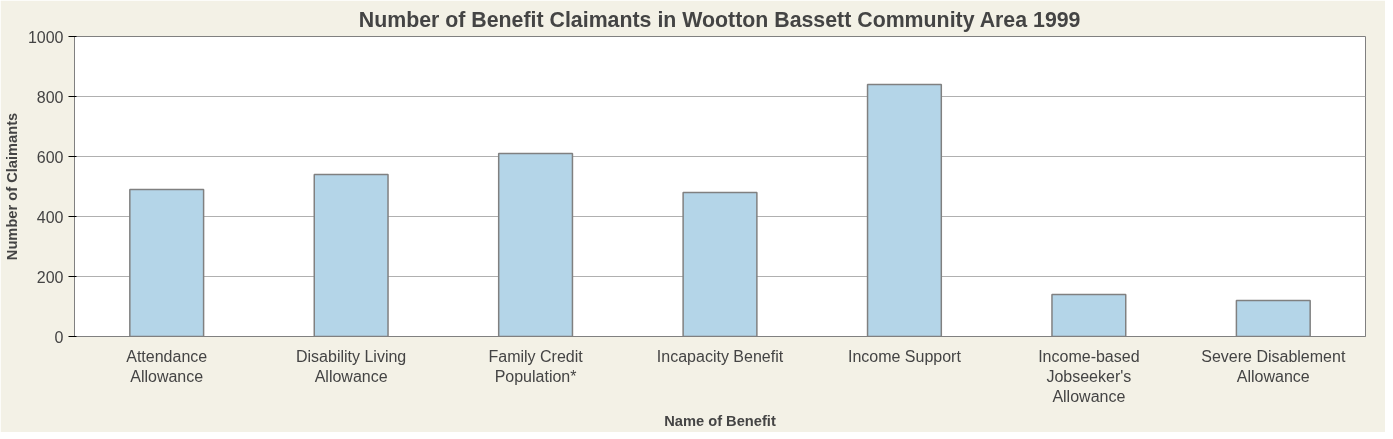 The height and width of the screenshot is (439, 1393). Describe the element at coordinates (11, 186) in the screenshot. I see `y-axis-title: Number of Claimants` at that location.